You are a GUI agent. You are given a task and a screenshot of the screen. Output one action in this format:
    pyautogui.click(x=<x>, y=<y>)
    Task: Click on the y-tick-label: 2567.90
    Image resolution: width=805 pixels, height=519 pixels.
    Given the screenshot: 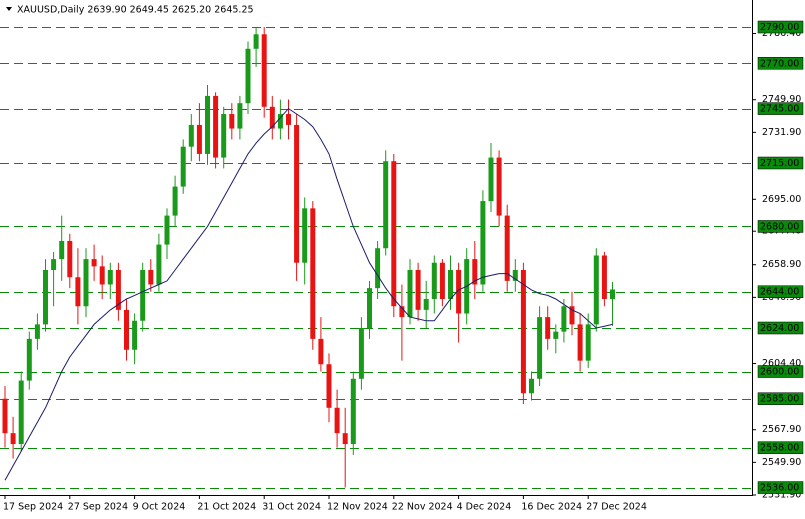 What is the action you would take?
    pyautogui.click(x=781, y=429)
    